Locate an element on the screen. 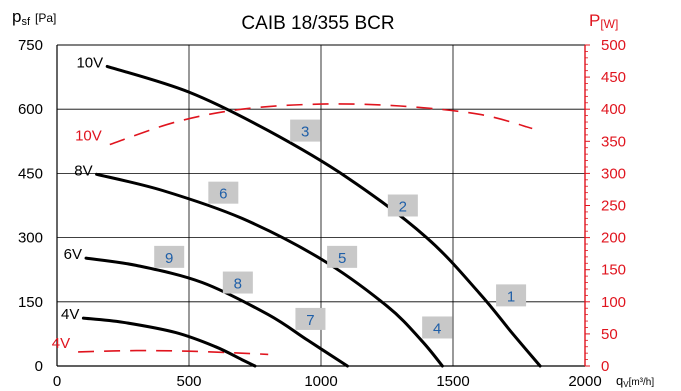 This screenshot has width=681, height=391. y-left-tick-label: 450 is located at coordinates (30, 173).